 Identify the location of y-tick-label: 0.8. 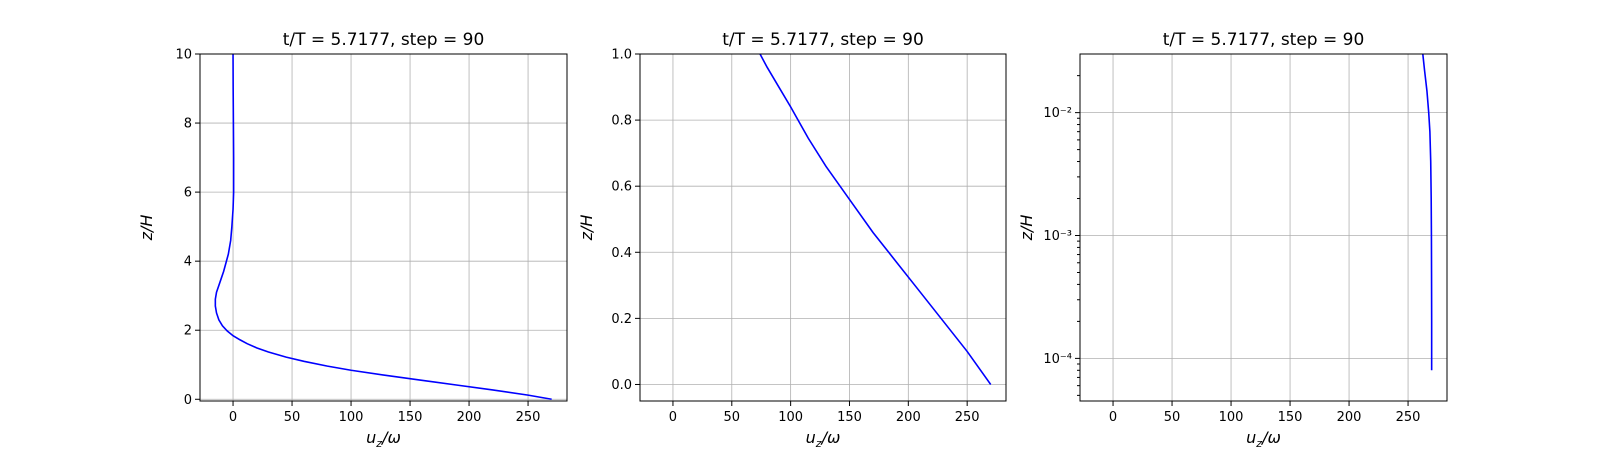
(621, 121).